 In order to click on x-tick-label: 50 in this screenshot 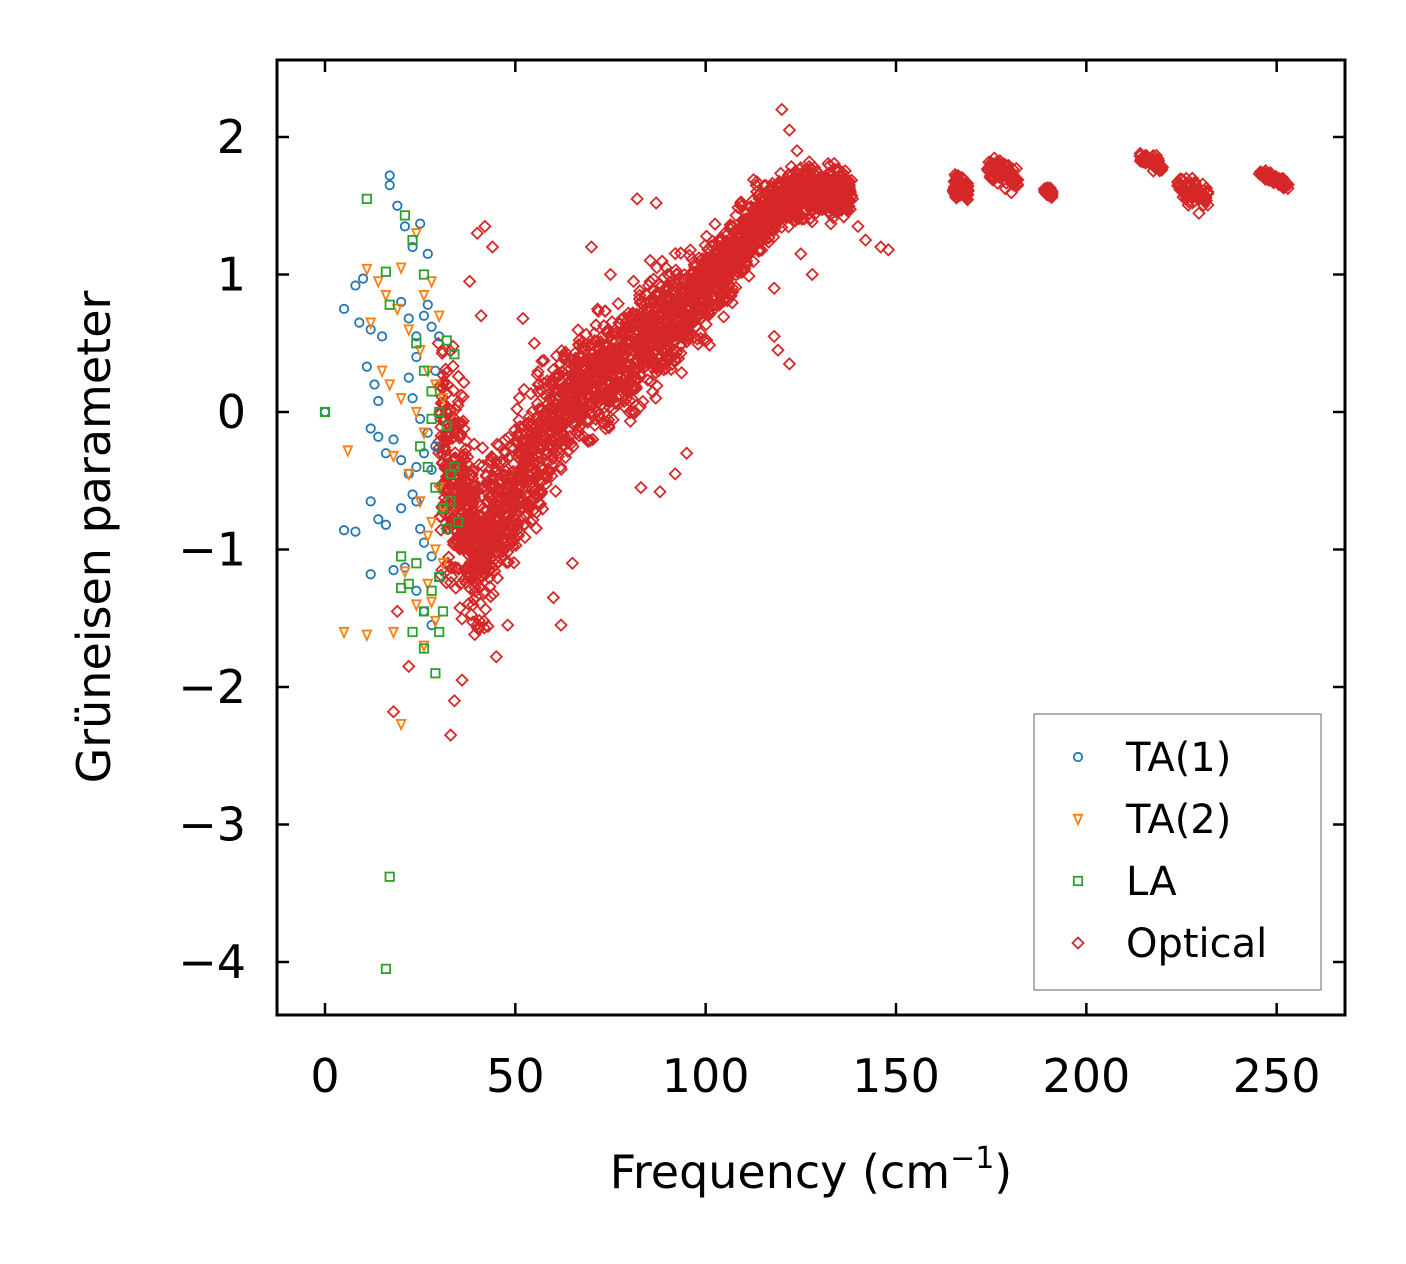, I will do `click(515, 1076)`.